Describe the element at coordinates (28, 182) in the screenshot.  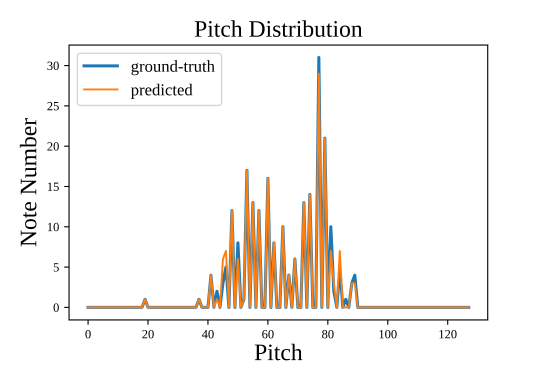
I see `y-axis-title: Note Number` at that location.